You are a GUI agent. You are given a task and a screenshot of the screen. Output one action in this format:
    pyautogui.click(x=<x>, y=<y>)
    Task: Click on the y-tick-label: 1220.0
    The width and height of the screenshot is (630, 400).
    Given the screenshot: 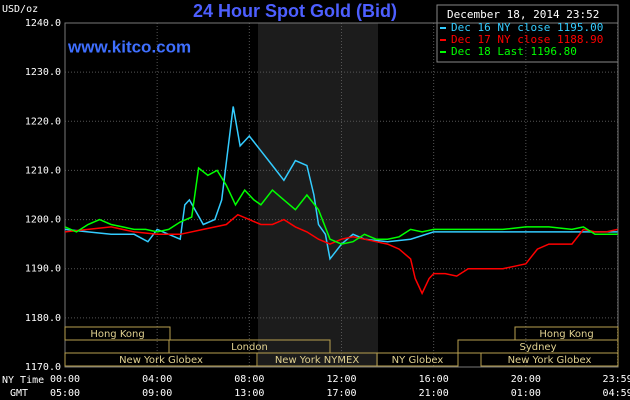 What is the action you would take?
    pyautogui.click(x=43, y=121)
    